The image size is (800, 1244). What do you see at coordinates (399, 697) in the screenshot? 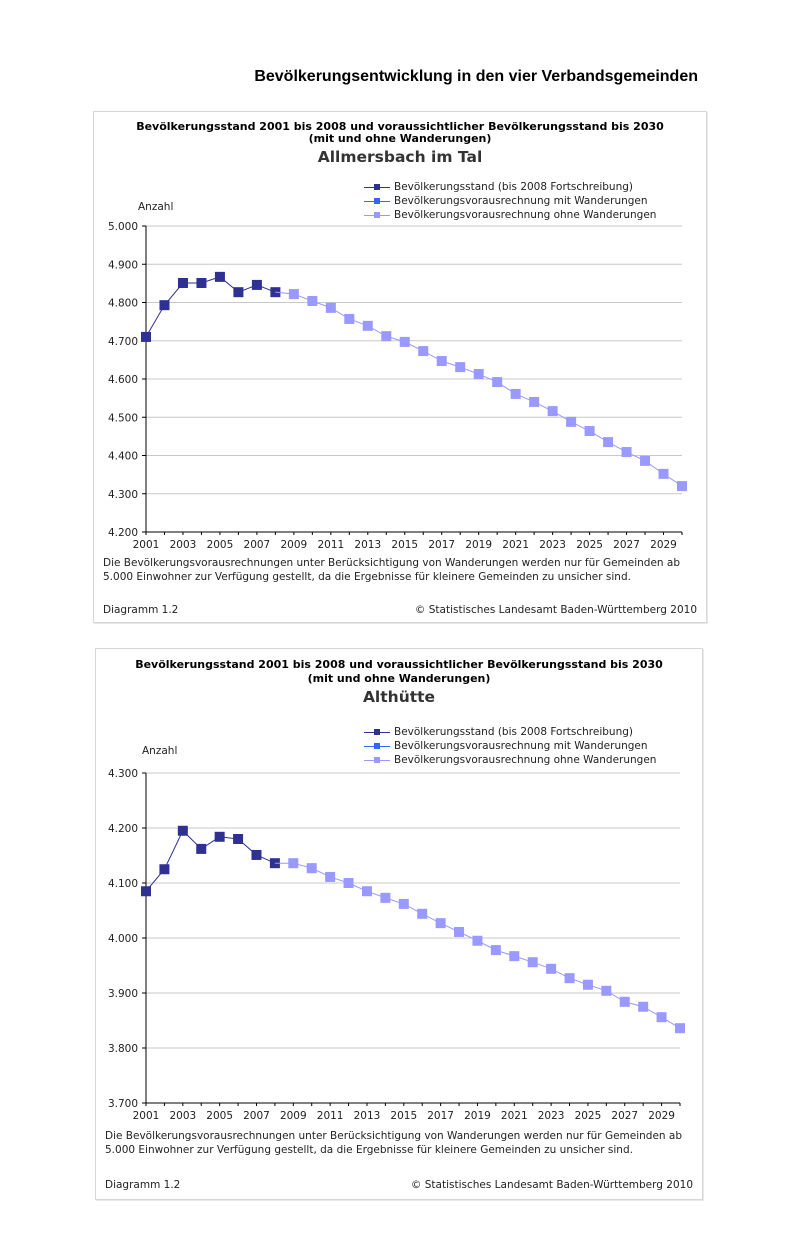
I see `chart-subtitle: Althütte` at bounding box center [399, 697].